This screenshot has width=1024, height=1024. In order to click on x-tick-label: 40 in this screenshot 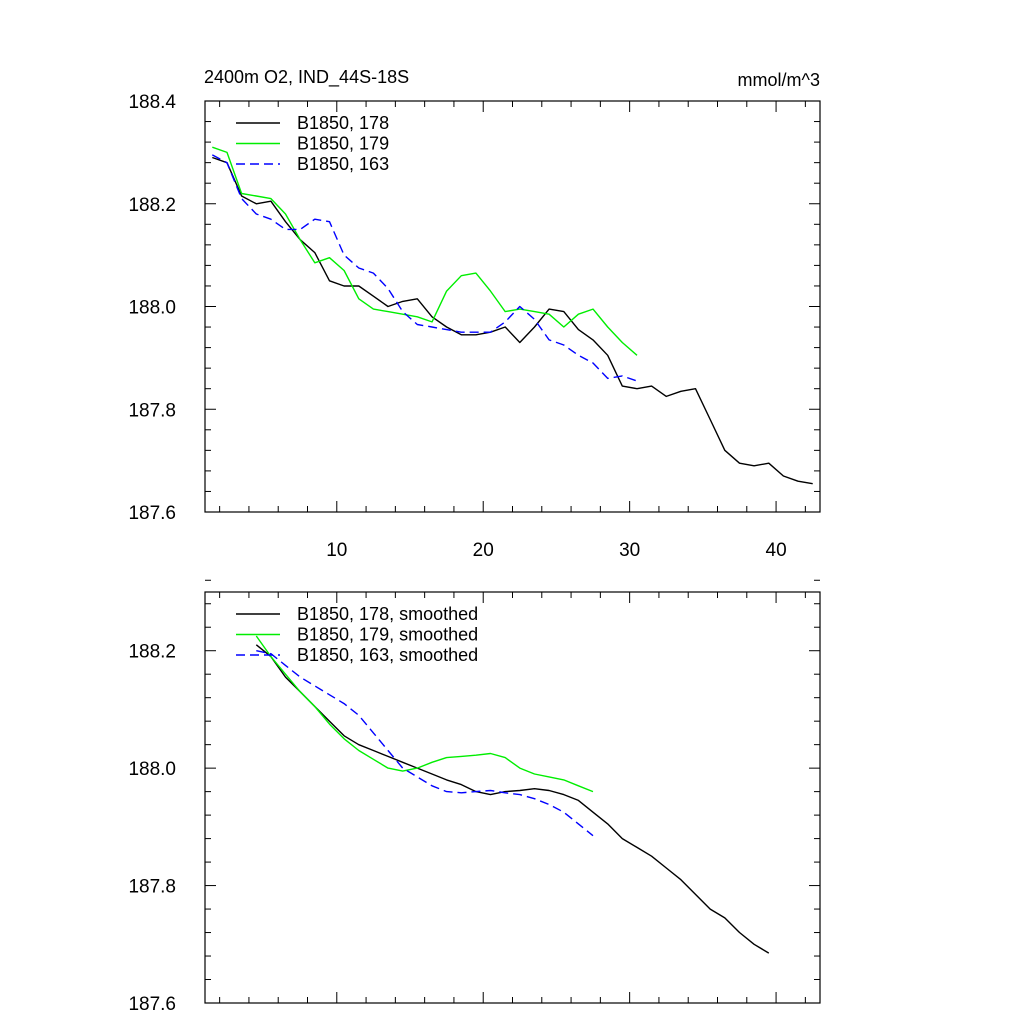, I will do `click(776, 550)`.